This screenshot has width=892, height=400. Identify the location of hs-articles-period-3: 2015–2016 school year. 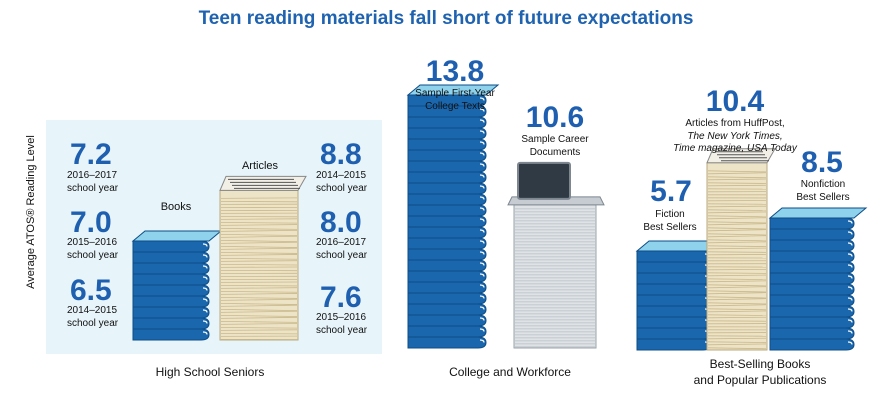
(342, 324).